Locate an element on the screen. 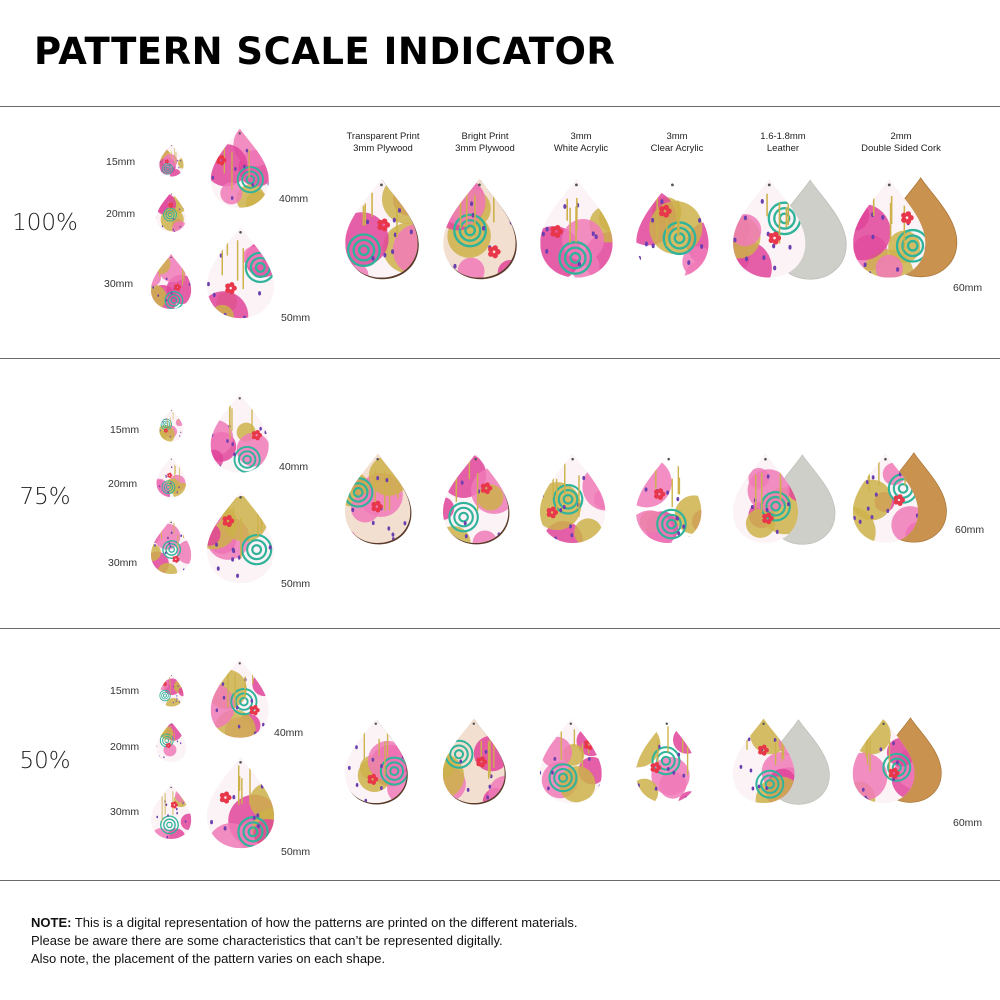 The height and width of the screenshot is (1000, 1000). material-header-line1: Bright Print is located at coordinates (485, 136).